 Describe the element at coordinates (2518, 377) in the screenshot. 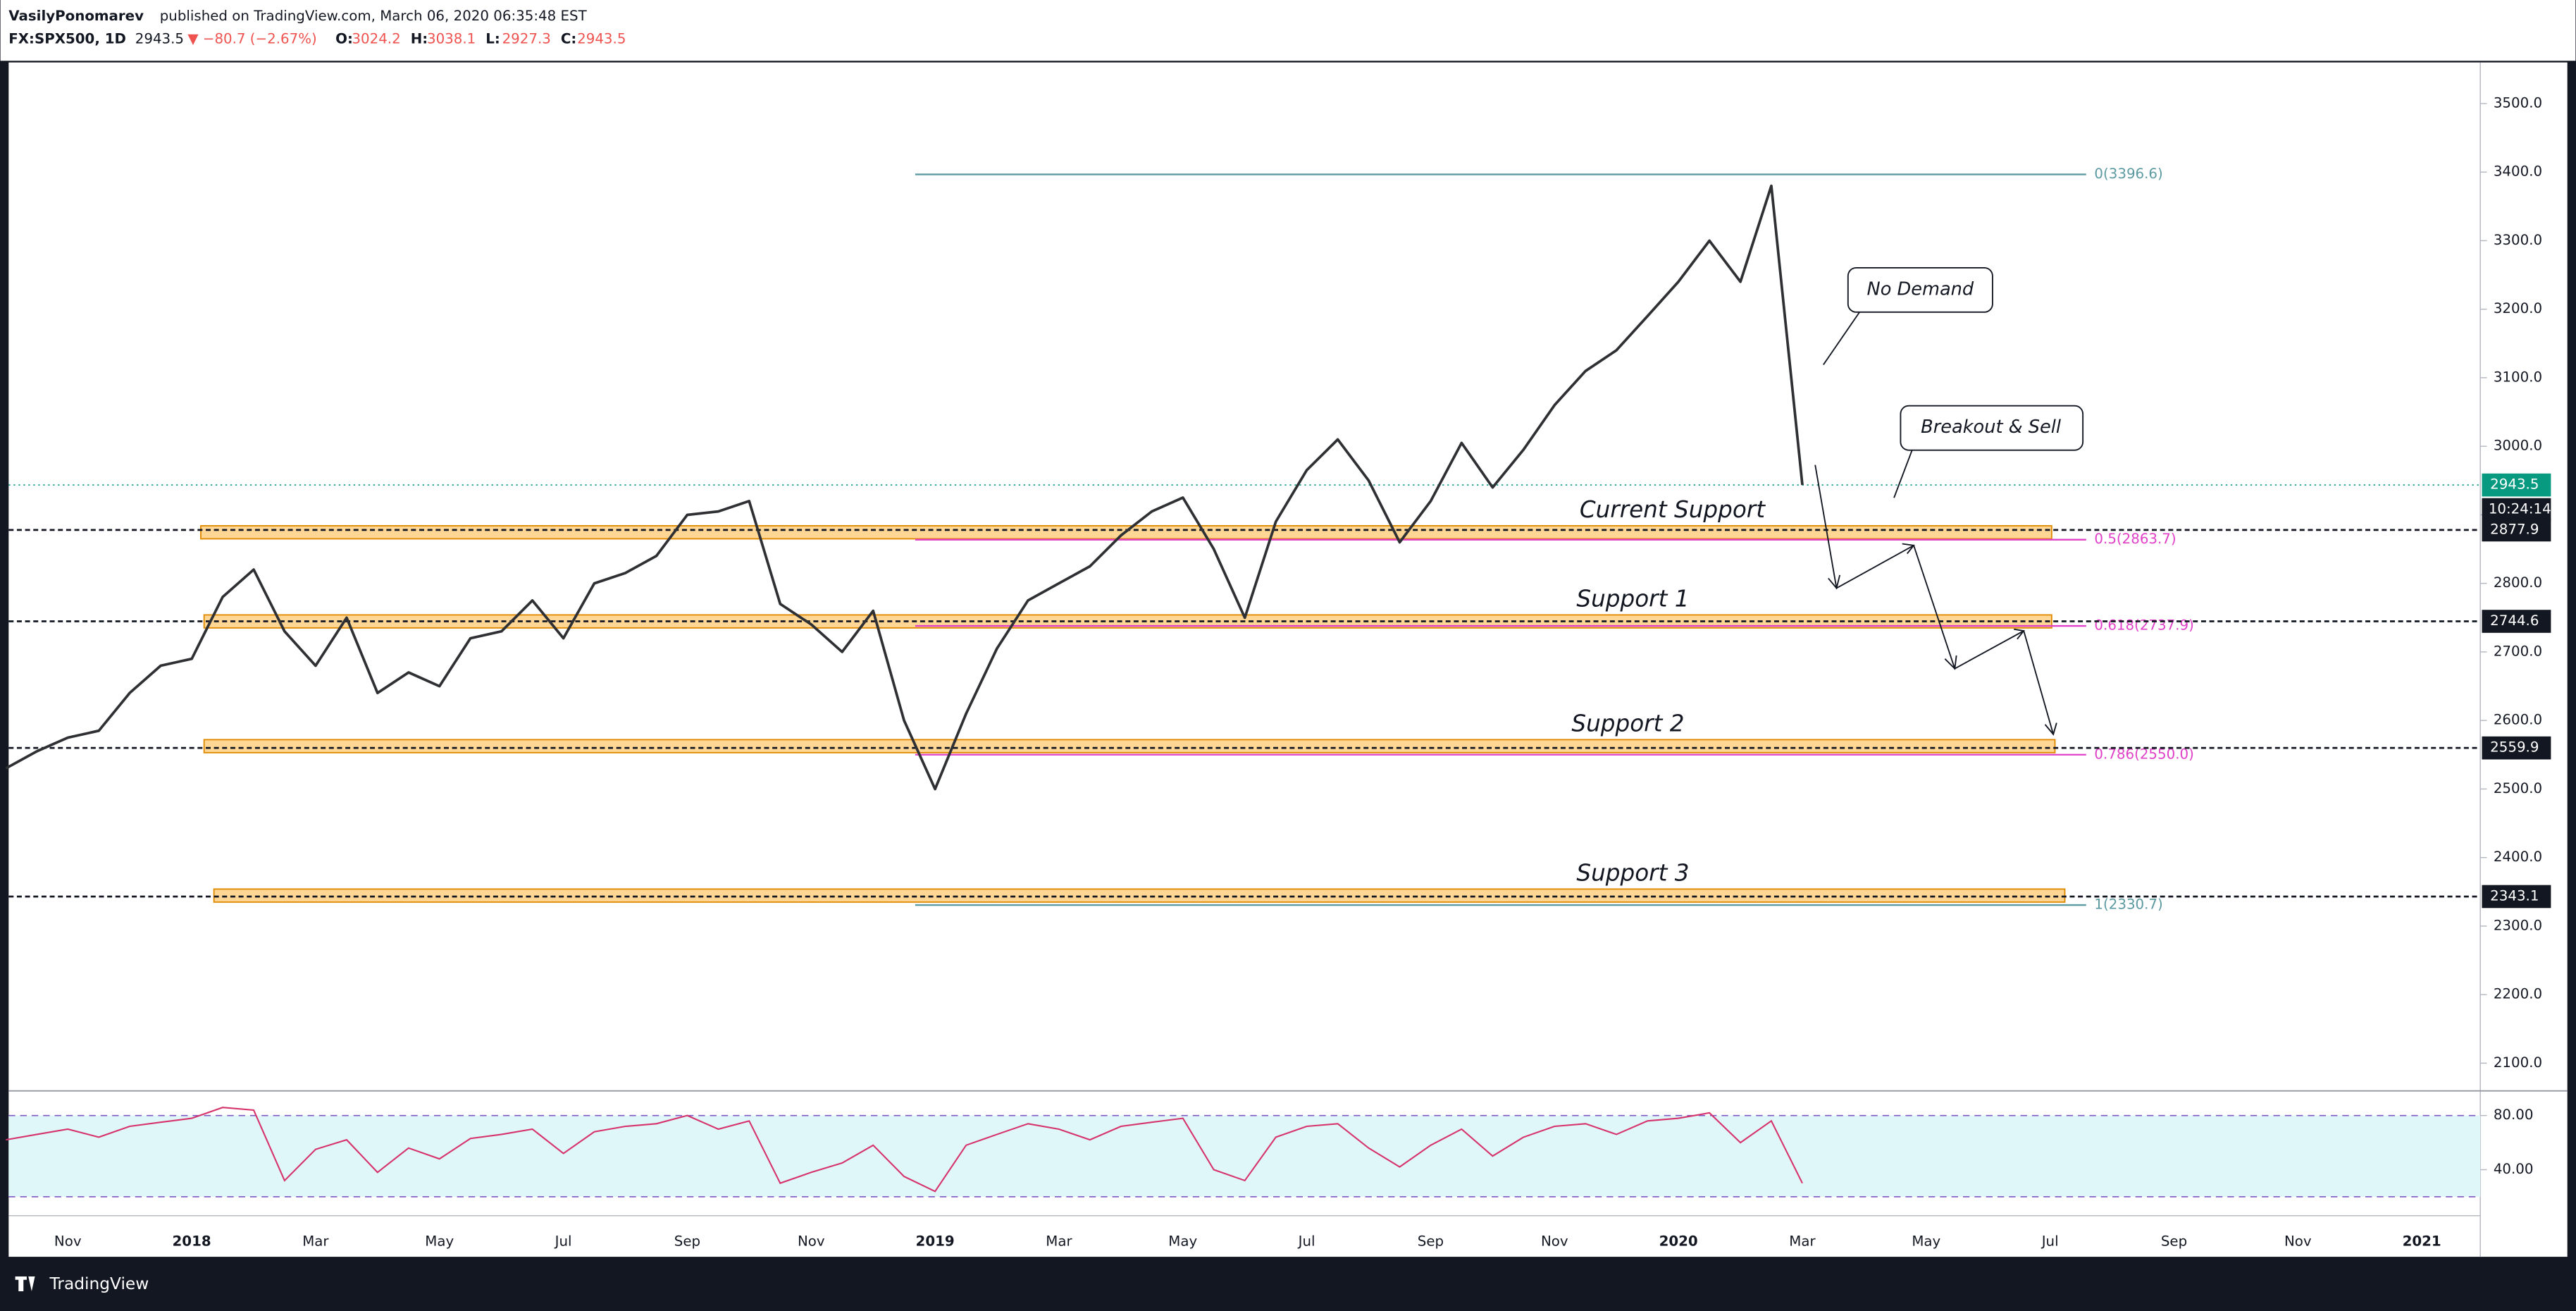

I see `y-tick-label: 3100.0` at that location.